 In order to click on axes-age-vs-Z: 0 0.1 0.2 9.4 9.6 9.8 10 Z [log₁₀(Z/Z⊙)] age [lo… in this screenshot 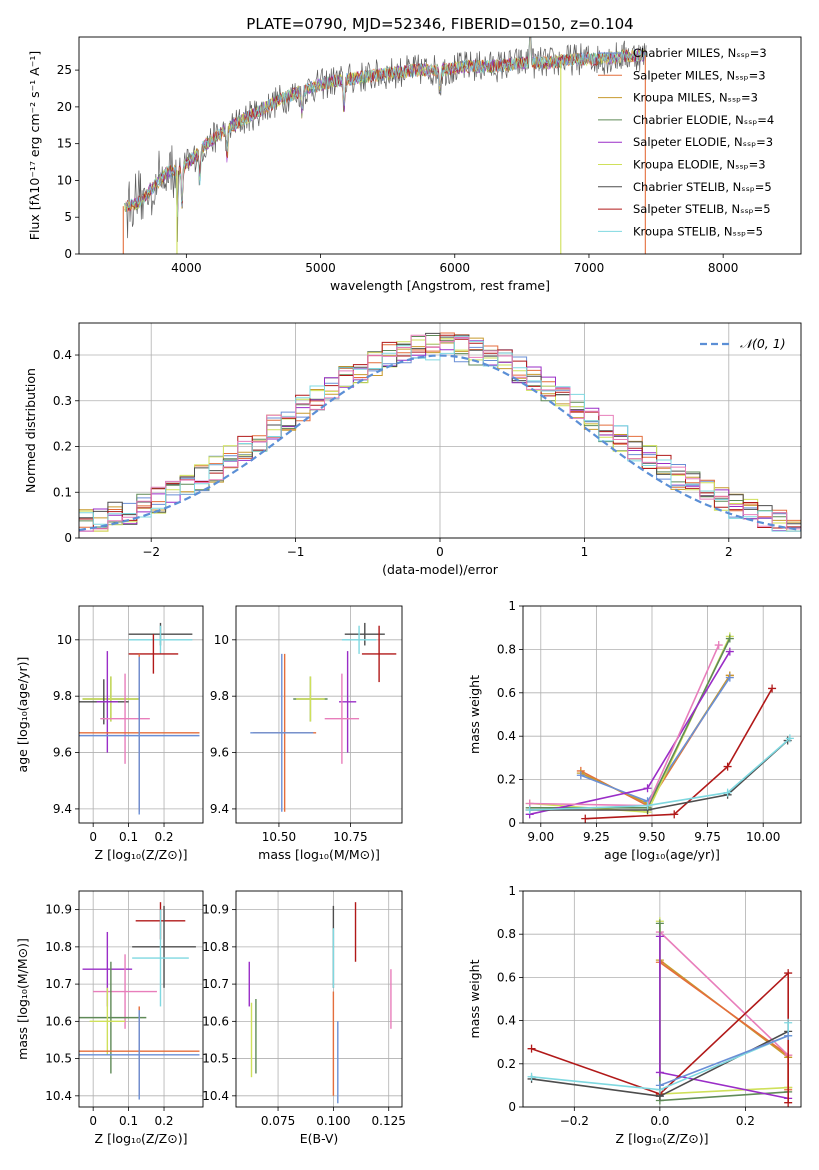, I will do `click(109, 733)`.